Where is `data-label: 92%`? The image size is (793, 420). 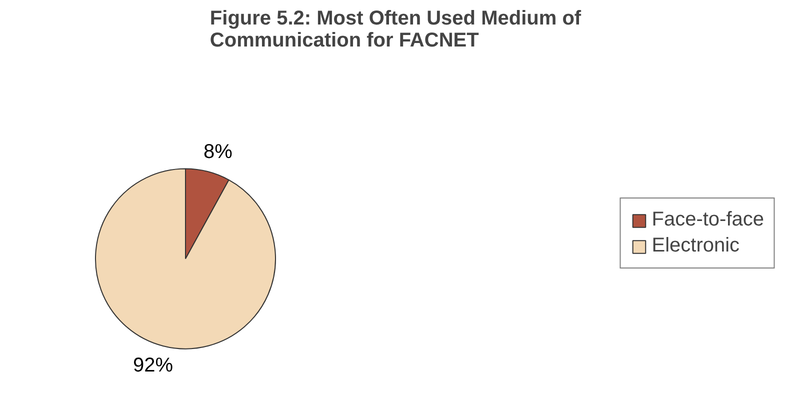
data-label: 92% is located at coordinates (153, 365).